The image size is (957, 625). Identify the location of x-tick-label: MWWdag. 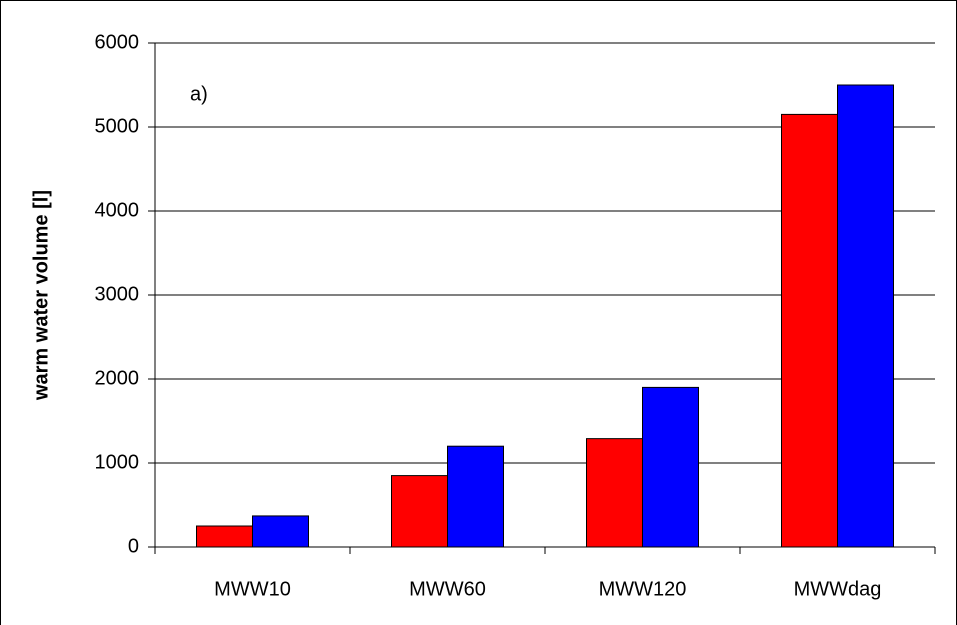
(838, 589).